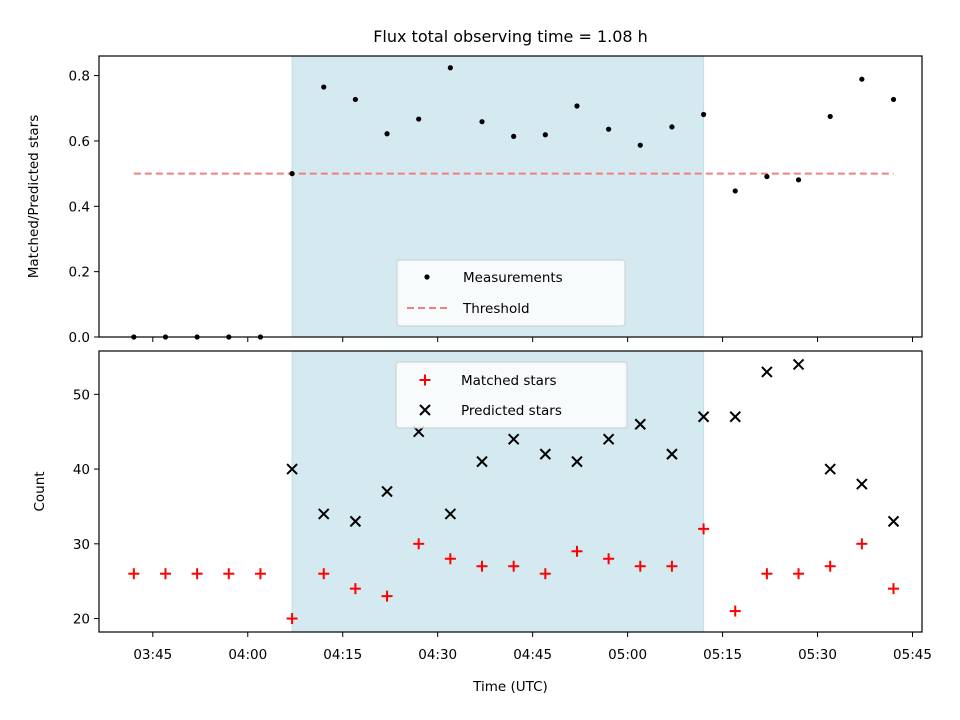 The image size is (960, 720). Describe the element at coordinates (511, 411) in the screenshot. I see `predicted-stars-legend-label: Predicted stars` at that location.